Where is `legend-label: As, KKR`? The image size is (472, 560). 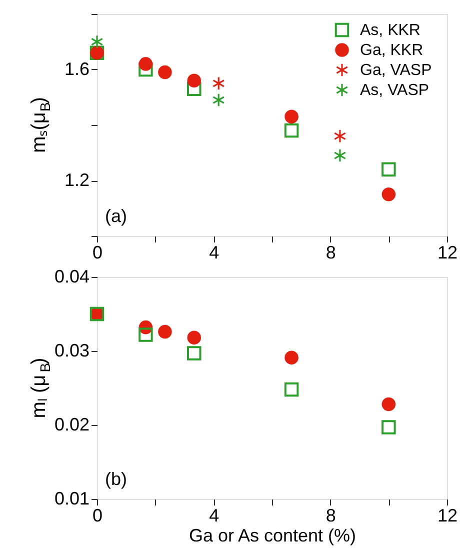
legend-label: As, KKR is located at coordinates (390, 30).